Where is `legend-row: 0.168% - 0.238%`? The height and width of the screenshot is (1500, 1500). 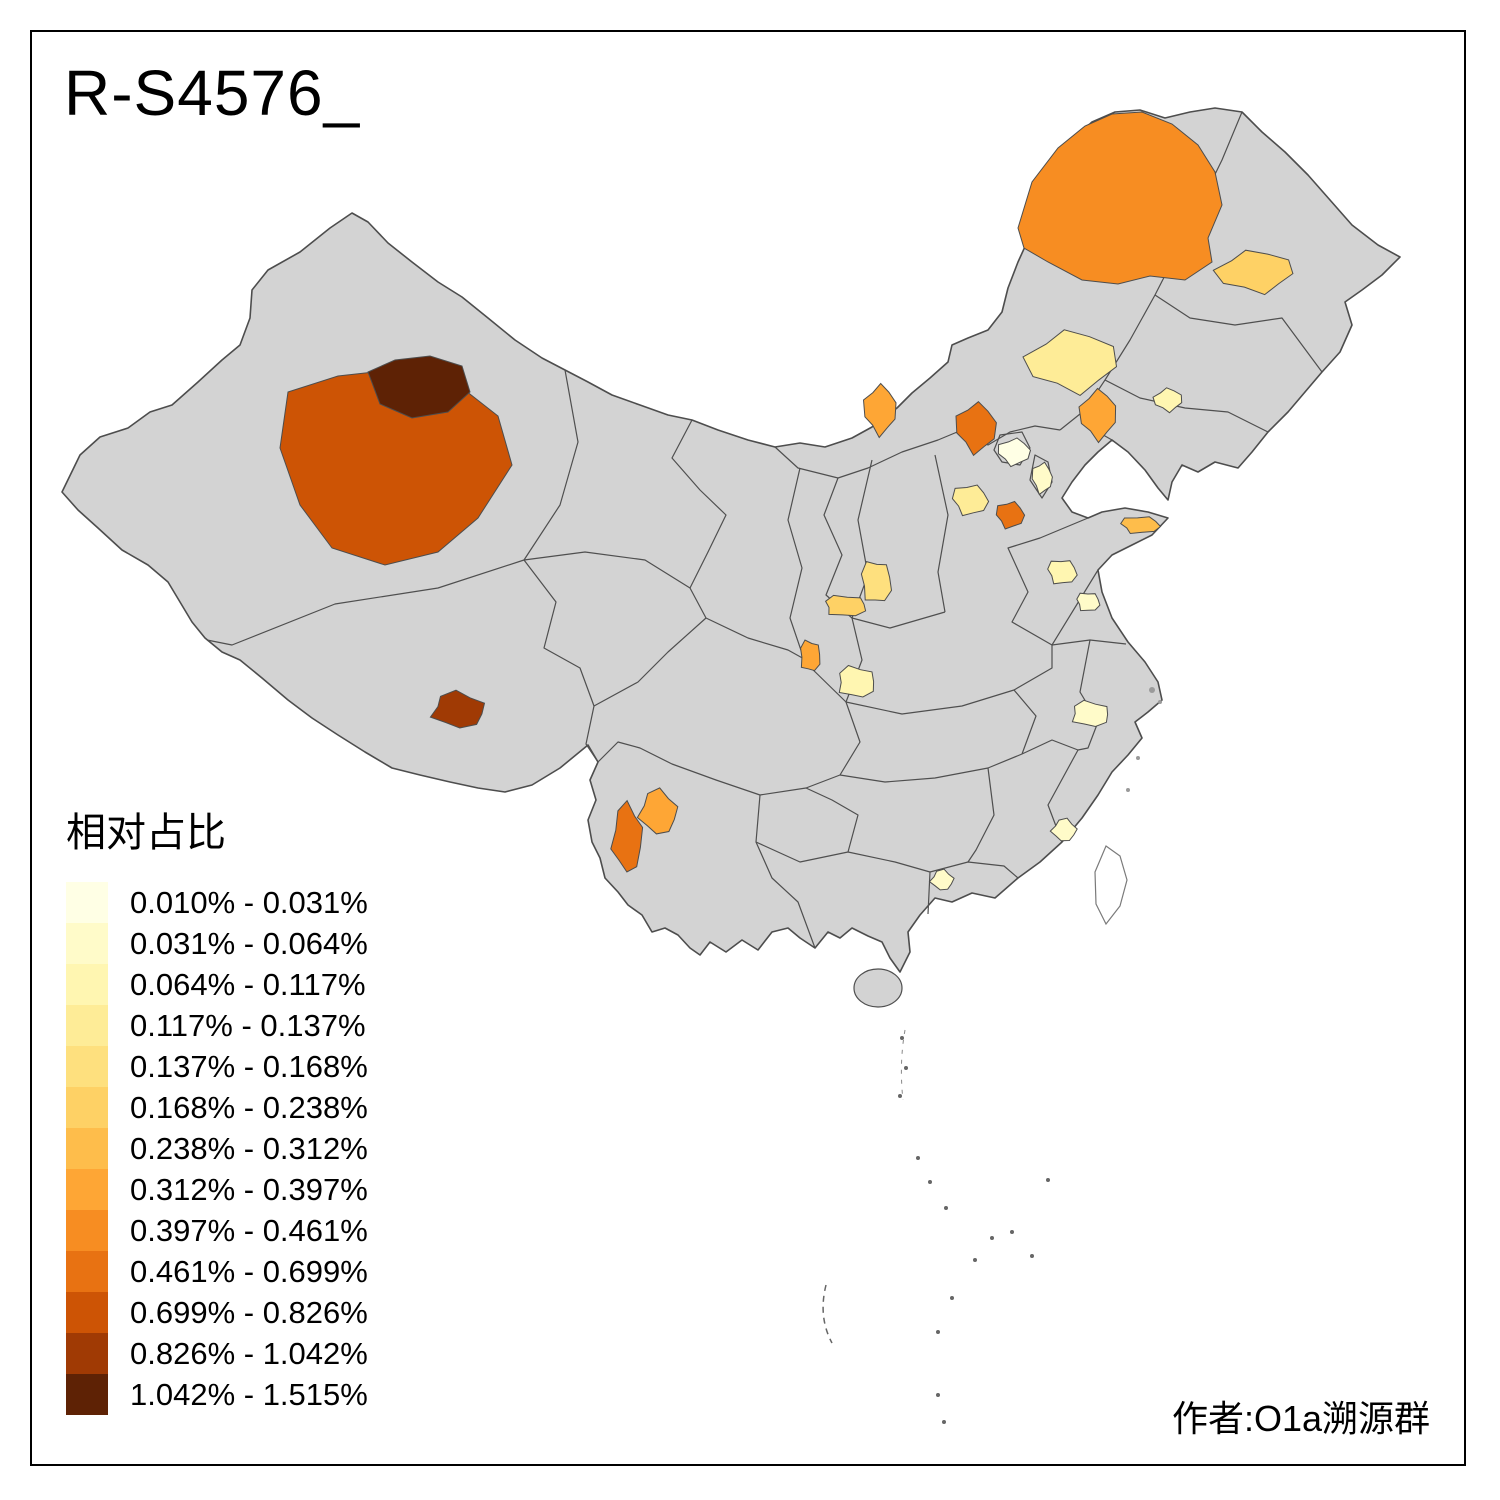
legend-row: 0.168% - 0.238% is located at coordinates (217, 1107).